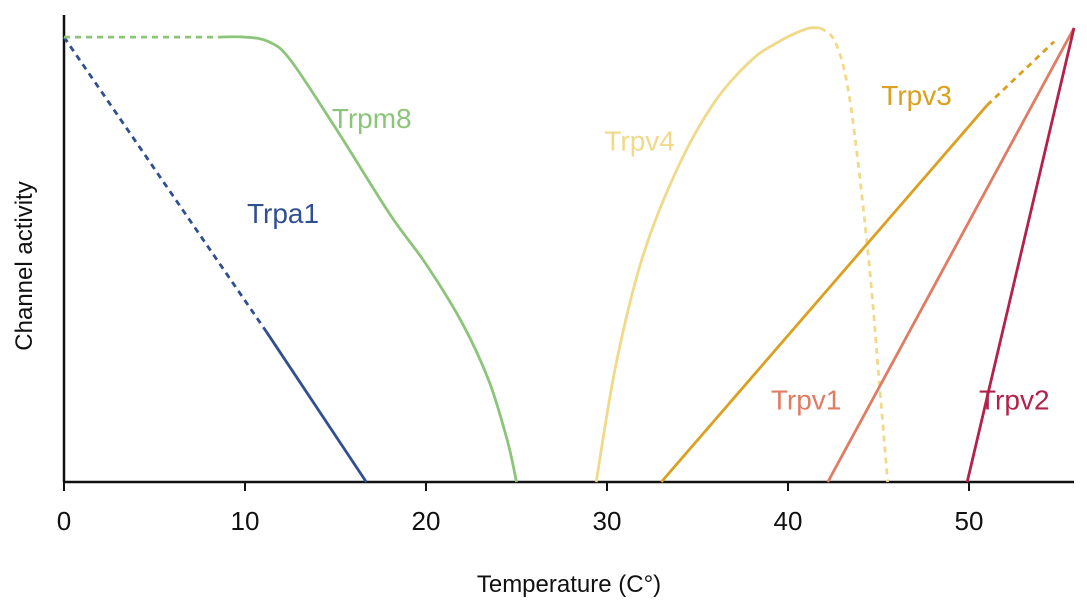 This screenshot has width=1087, height=602. What do you see at coordinates (316, 407) in the screenshot?
I see `trpa1-solid-line` at bounding box center [316, 407].